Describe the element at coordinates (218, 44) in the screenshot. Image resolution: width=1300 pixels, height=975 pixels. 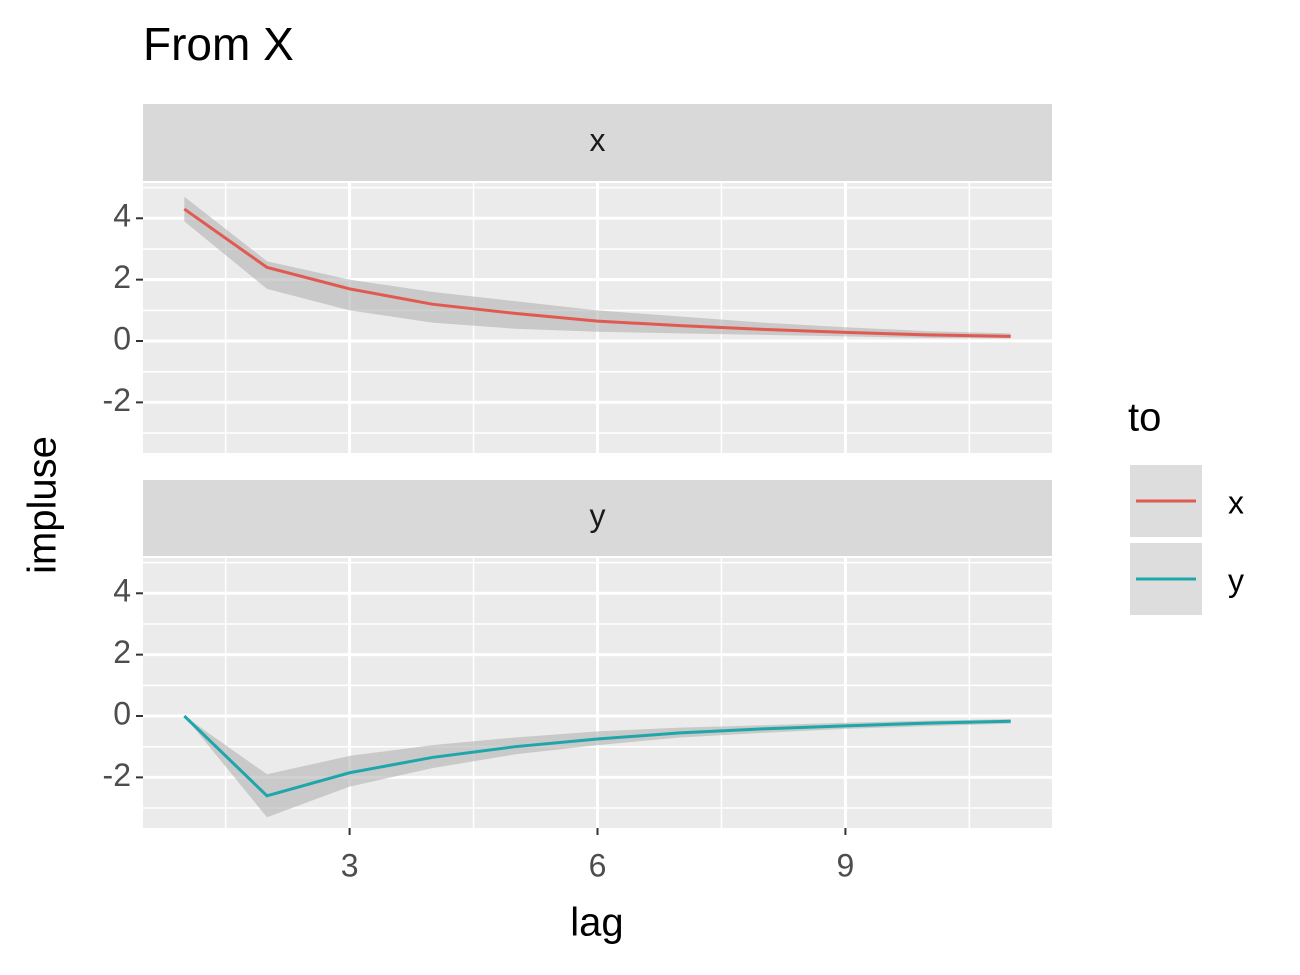
I see `chart-title: From X` at that location.